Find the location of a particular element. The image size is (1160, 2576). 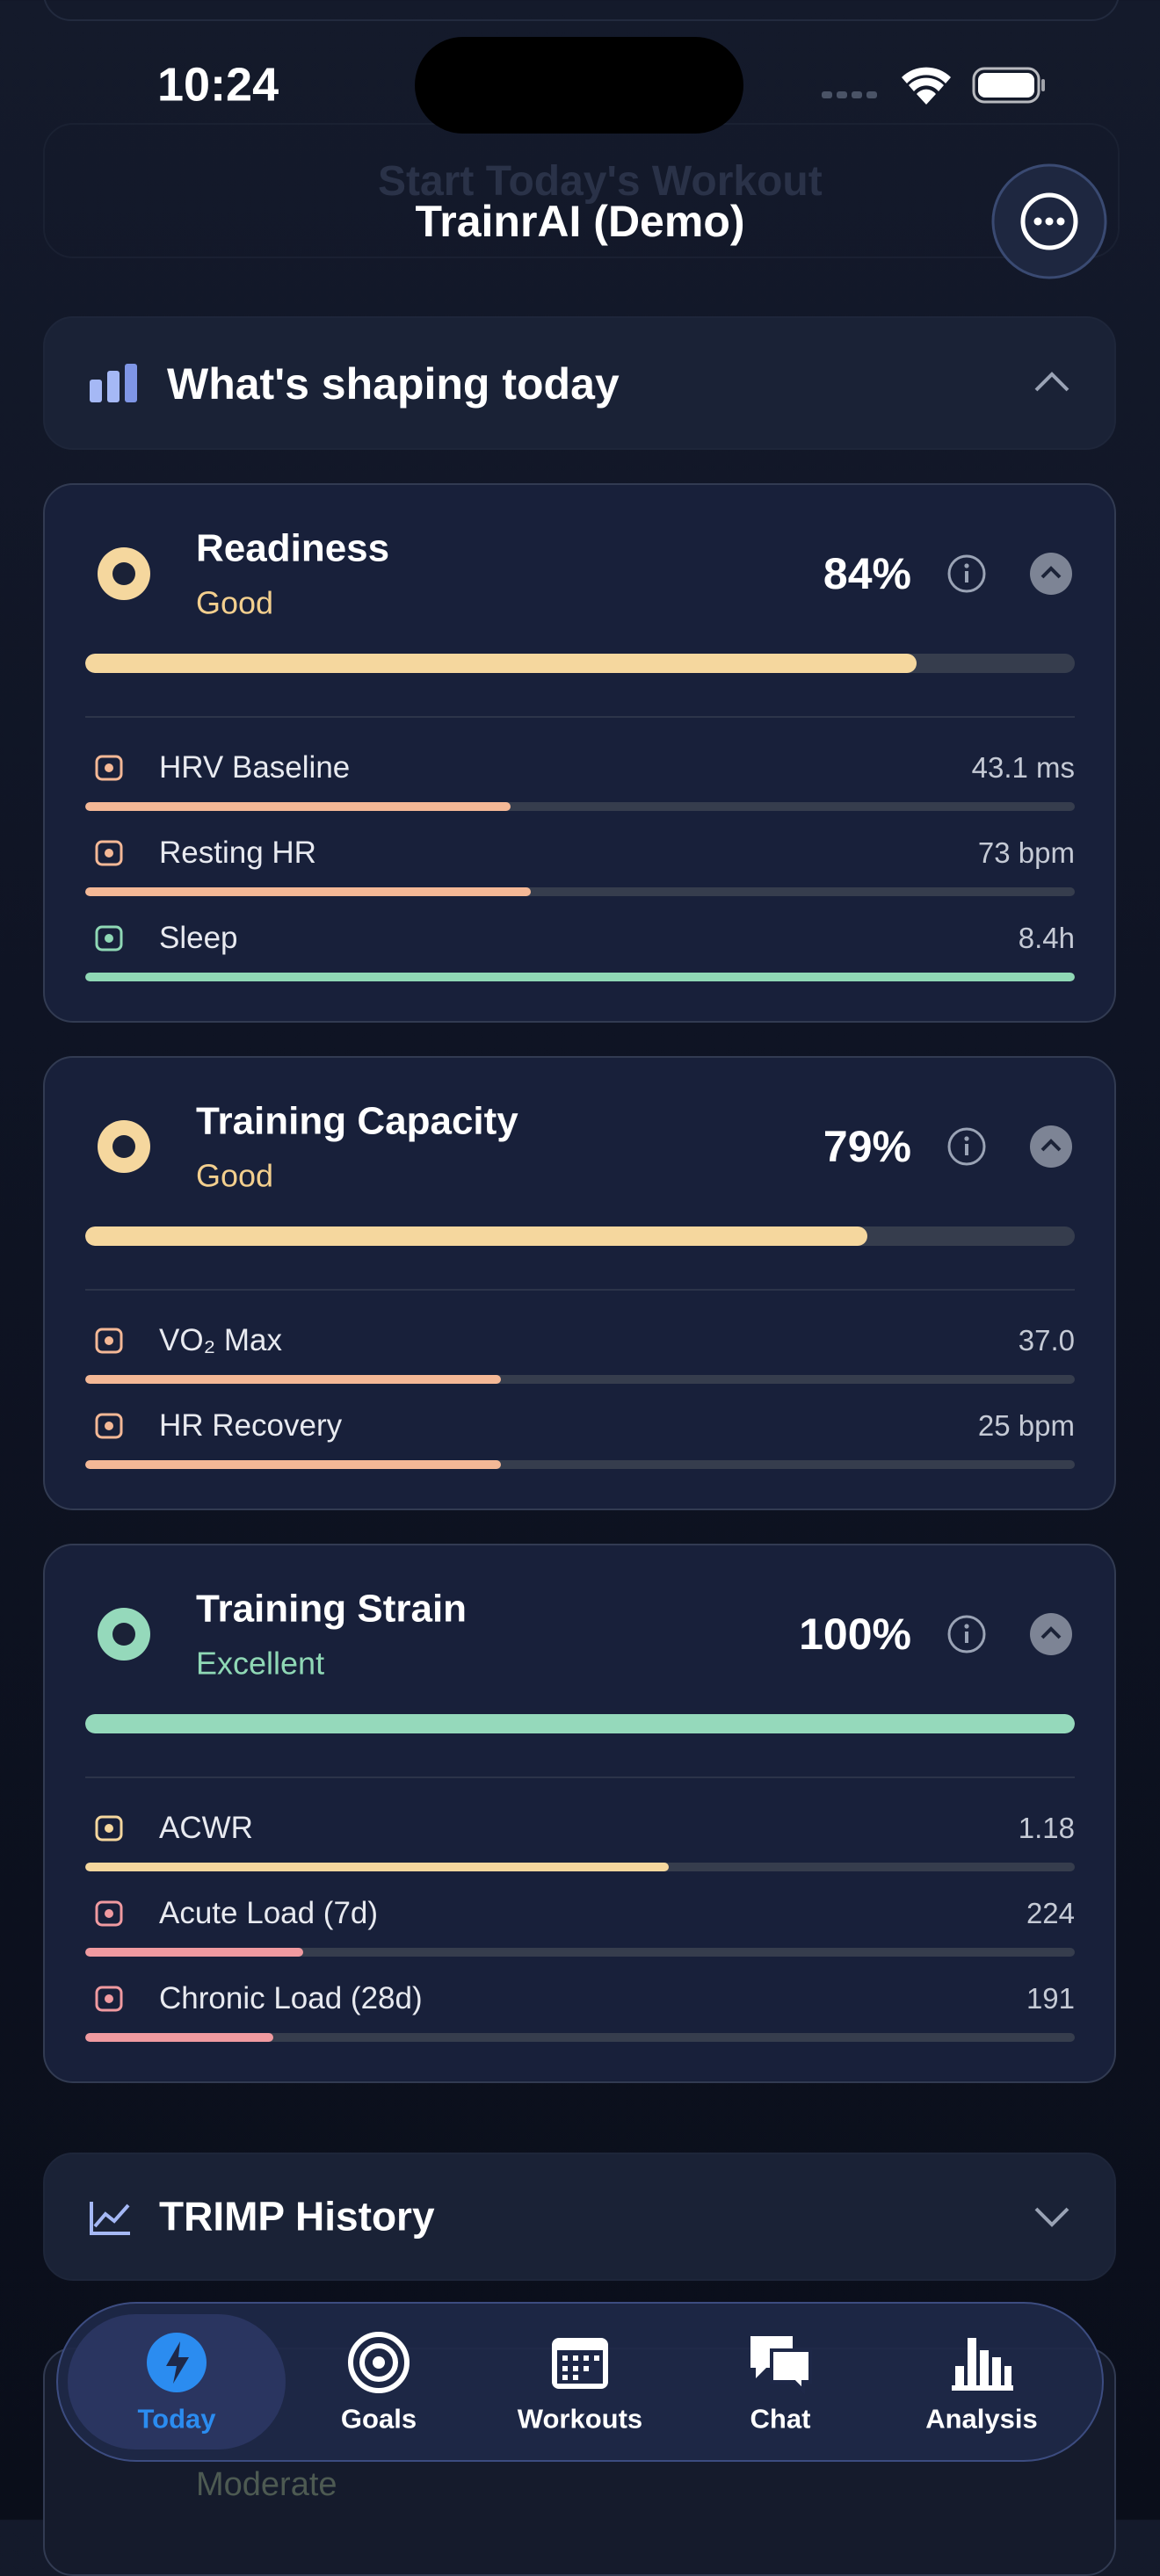

metric-label: Chronic Load (28d) is located at coordinates (291, 1998).